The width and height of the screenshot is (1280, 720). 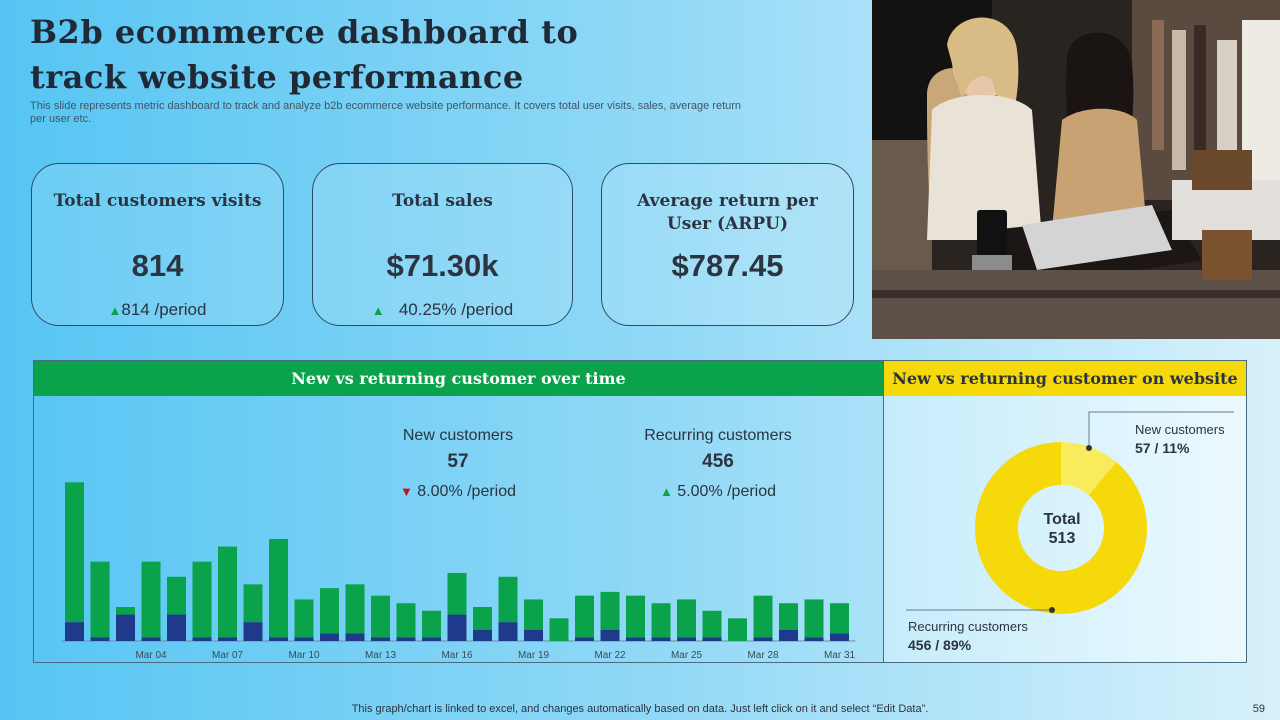 What do you see at coordinates (1065, 378) in the screenshot?
I see `chart-title-on-website: New vs returning customer on website` at bounding box center [1065, 378].